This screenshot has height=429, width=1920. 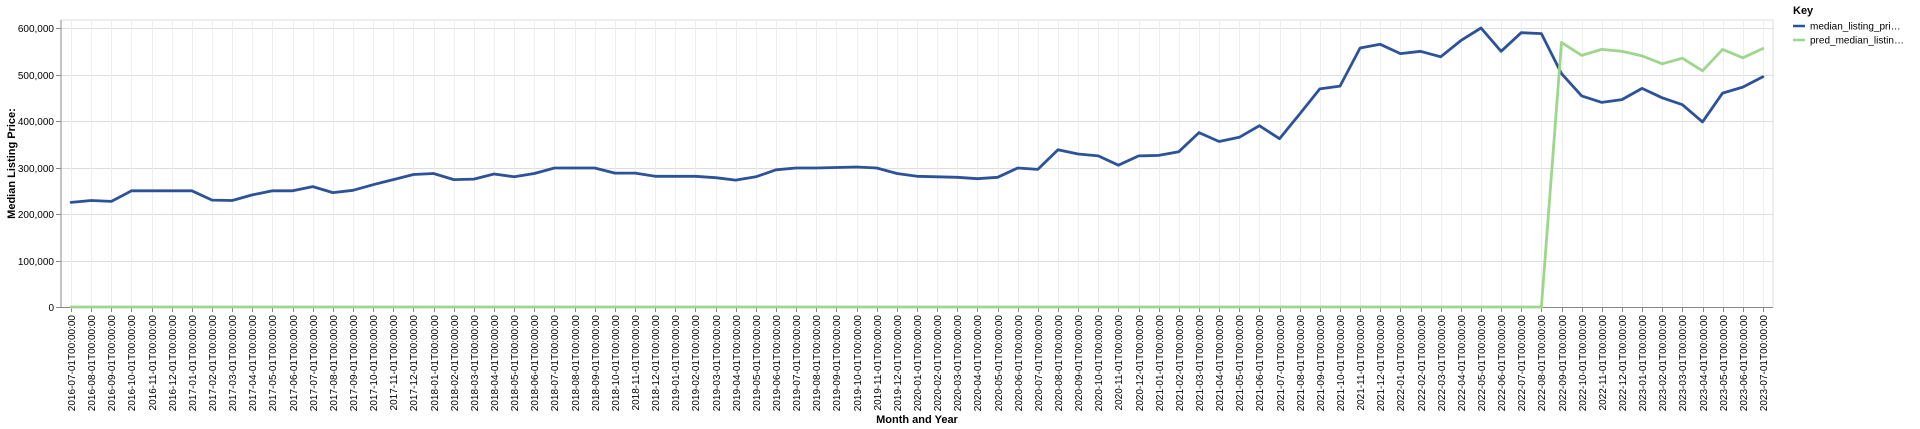 What do you see at coordinates (917, 420) in the screenshot?
I see `x-axis-title: Month and Year` at bounding box center [917, 420].